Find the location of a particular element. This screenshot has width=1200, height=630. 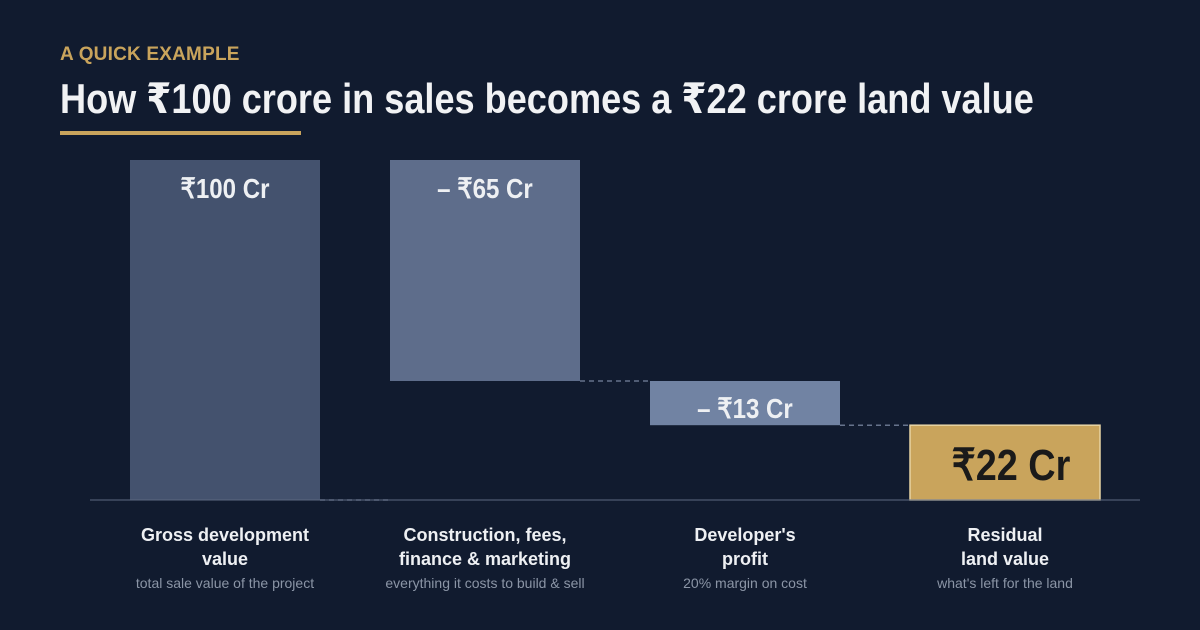

category-subtitle: total sale value of the project is located at coordinates (225, 583).